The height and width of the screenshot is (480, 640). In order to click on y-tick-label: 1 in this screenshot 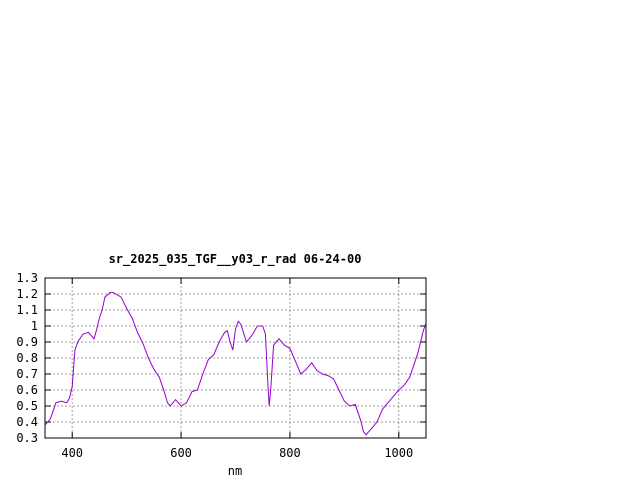, I will do `click(34, 326)`.